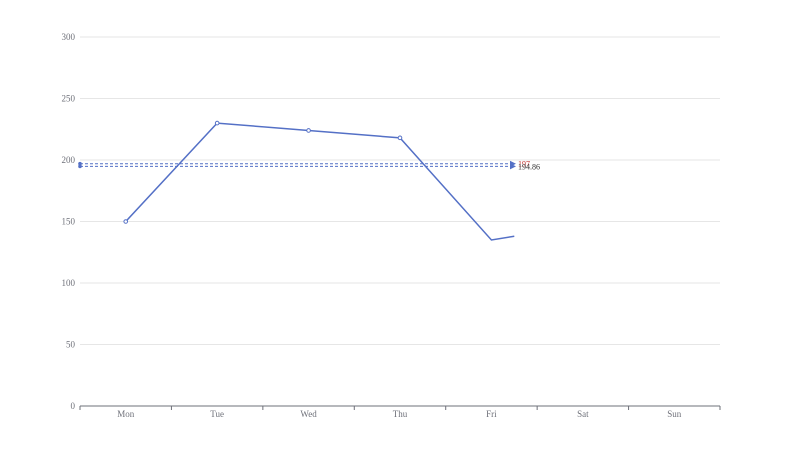 Image resolution: width=800 pixels, height=450 pixels. I want to click on x-tick-label: Mon, so click(126, 414).